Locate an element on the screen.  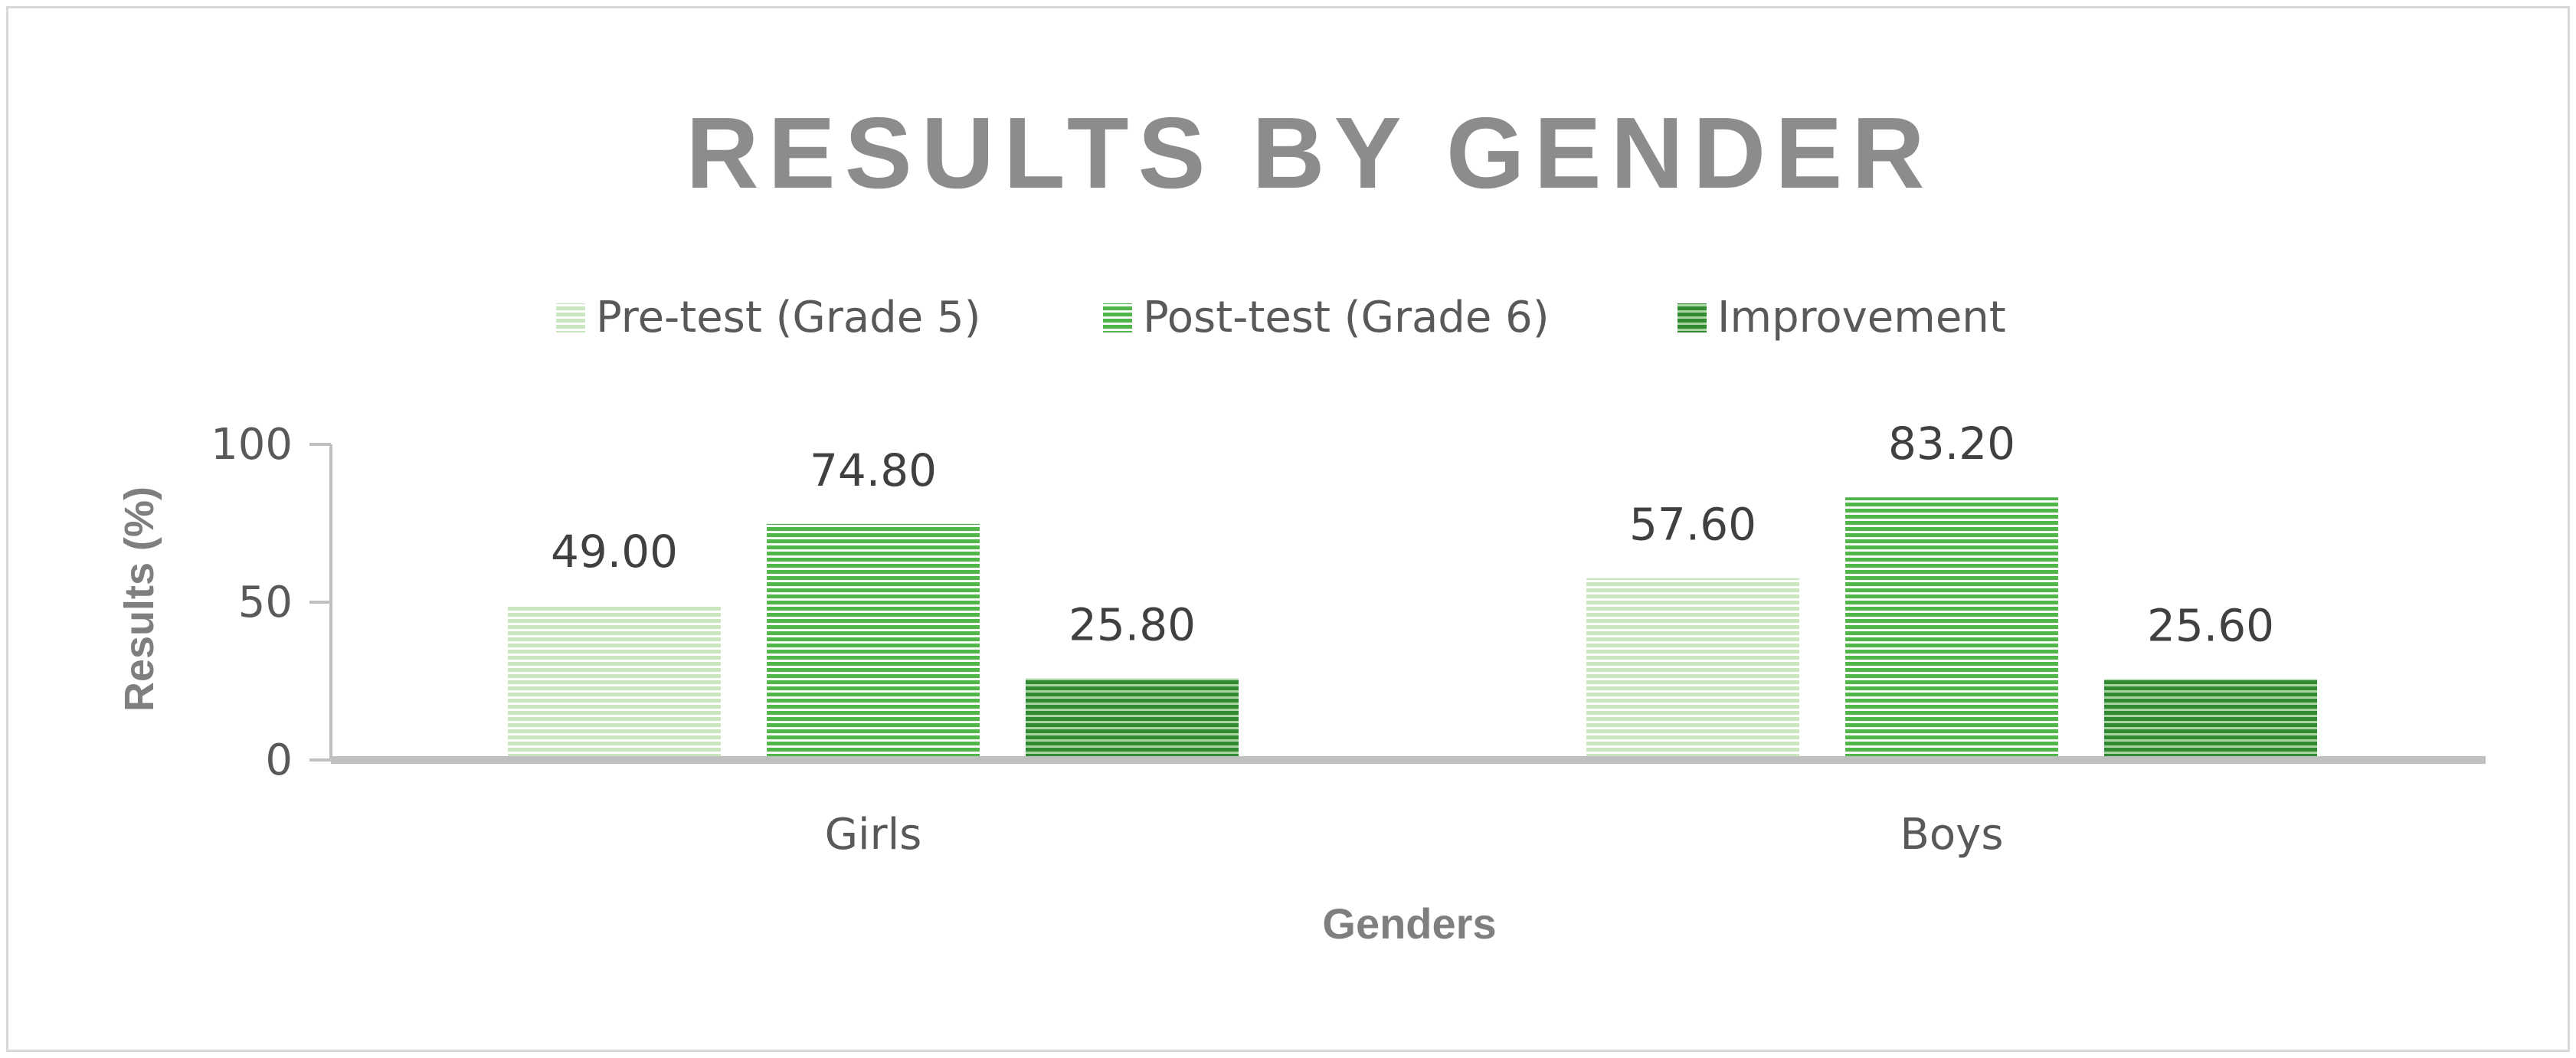
legend-item-post-test-grade-6: Post-test (Grade 6) is located at coordinates (1326, 317).